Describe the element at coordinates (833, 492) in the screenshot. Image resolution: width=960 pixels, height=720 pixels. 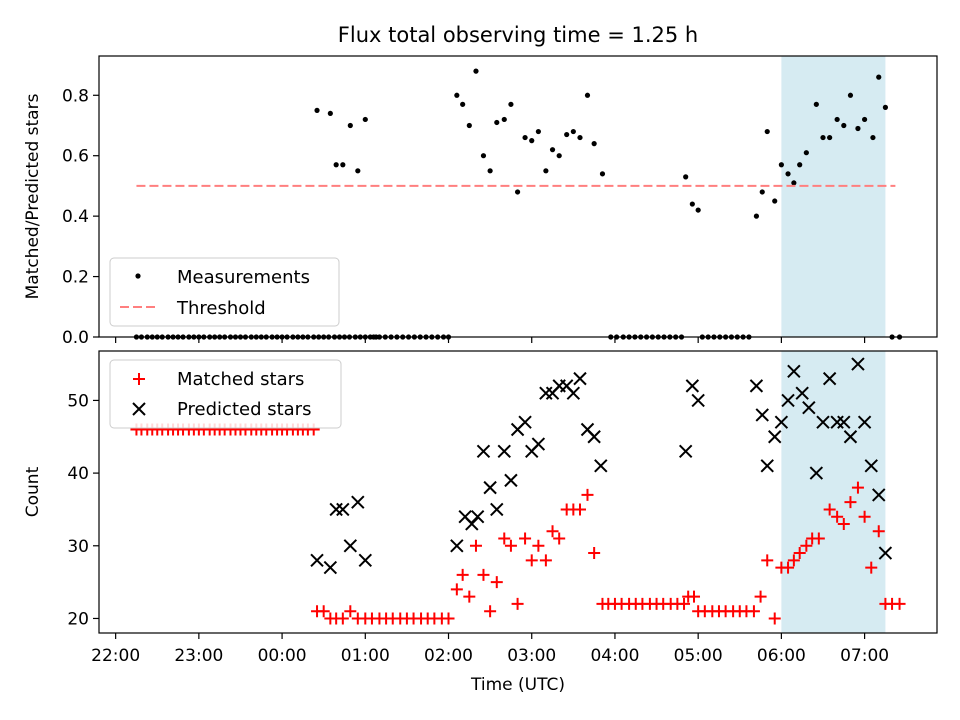
I see `bottom-highlight-span` at that location.